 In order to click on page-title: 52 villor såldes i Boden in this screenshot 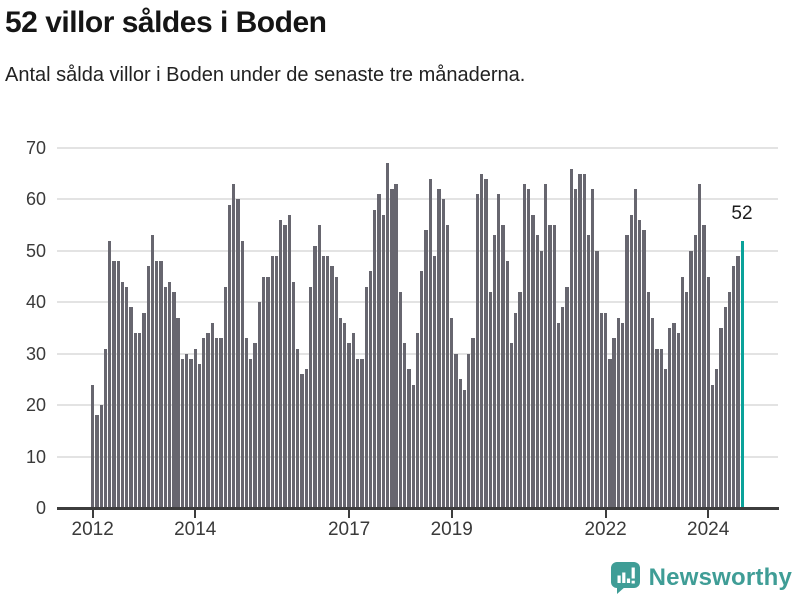, I will do `click(166, 22)`.